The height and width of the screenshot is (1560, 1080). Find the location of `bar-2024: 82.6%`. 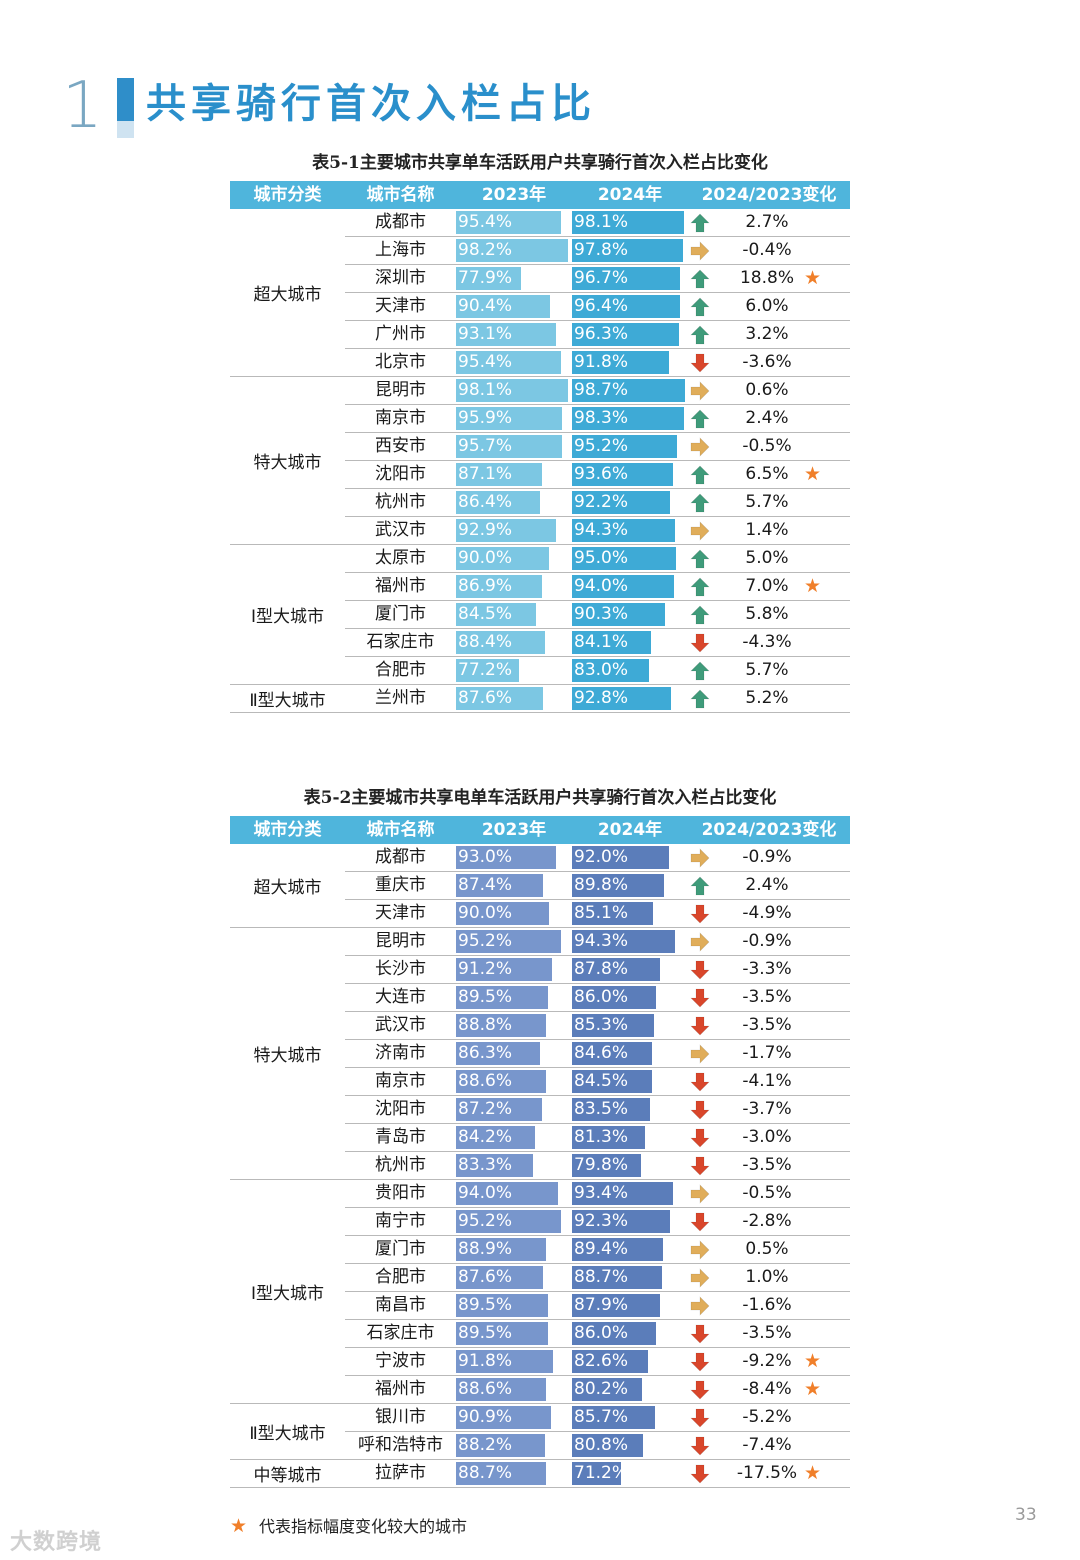

bar-2024: 82.6% is located at coordinates (610, 1361).